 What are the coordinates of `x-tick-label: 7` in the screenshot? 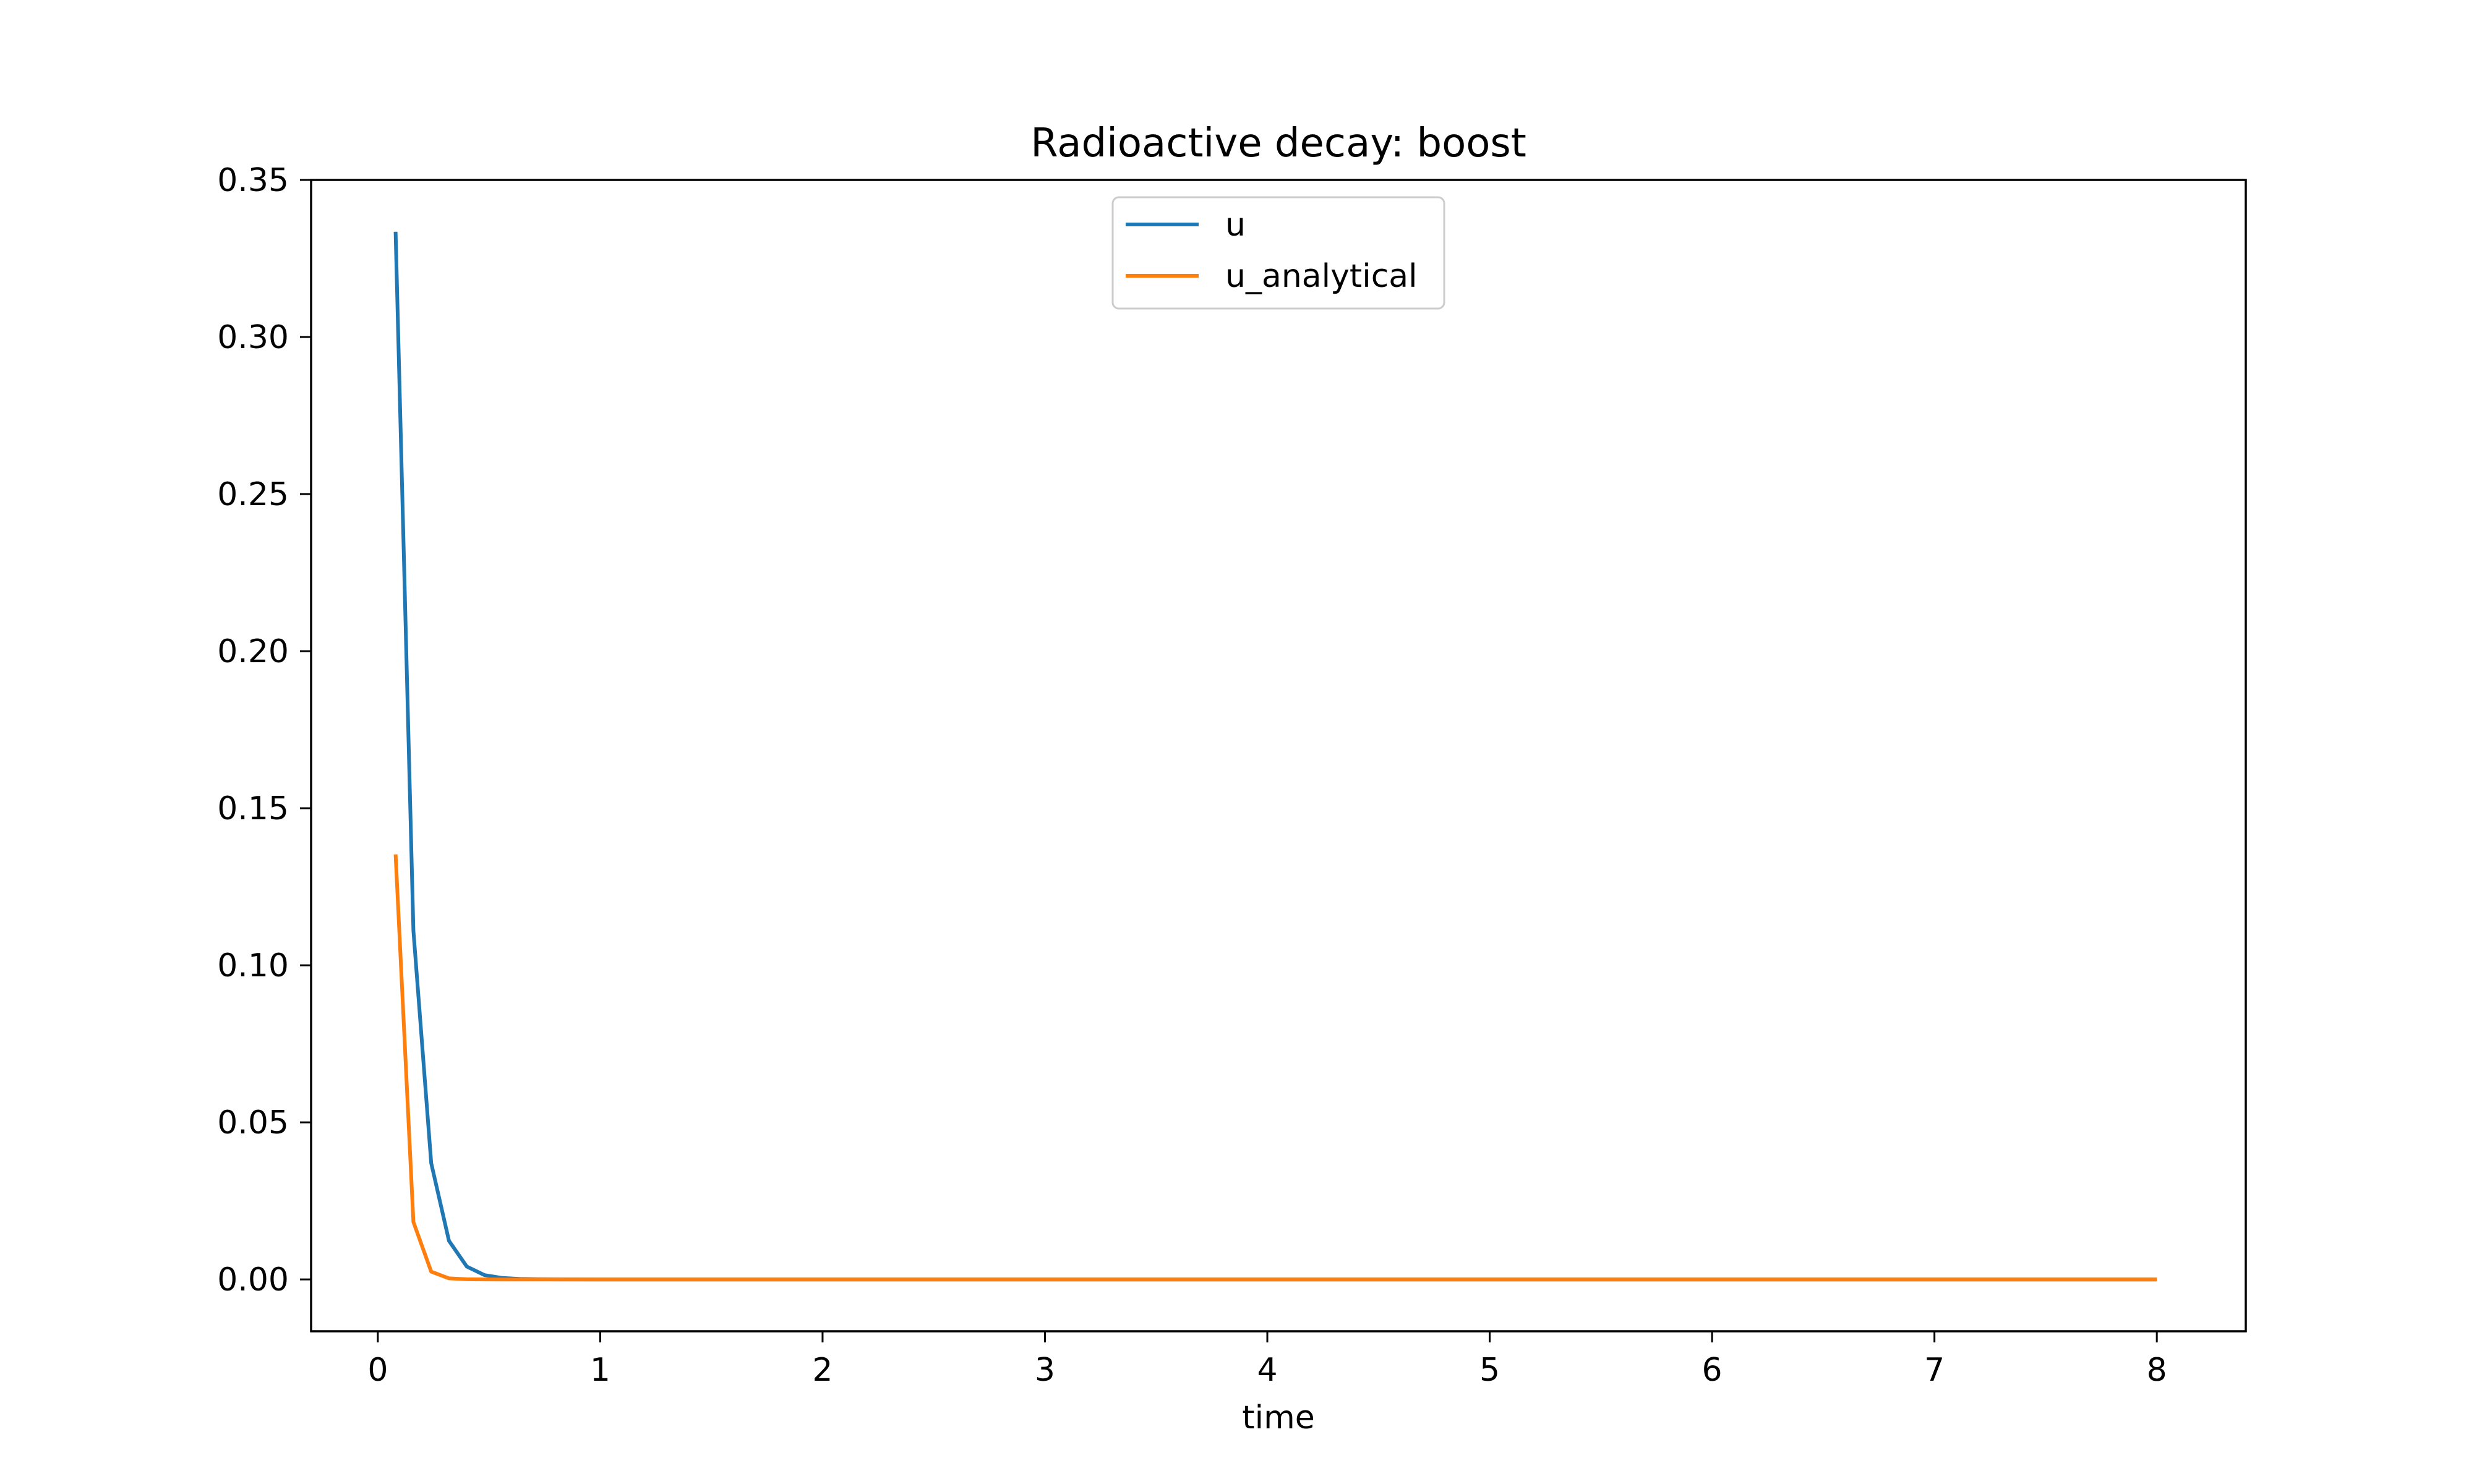 It's located at (1935, 1370).